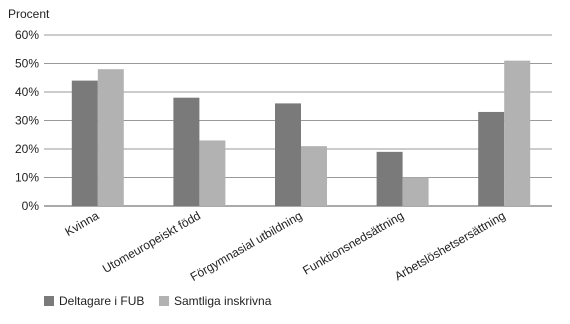 The image size is (570, 324). I want to click on y-tick-label: 30%, so click(27, 121).